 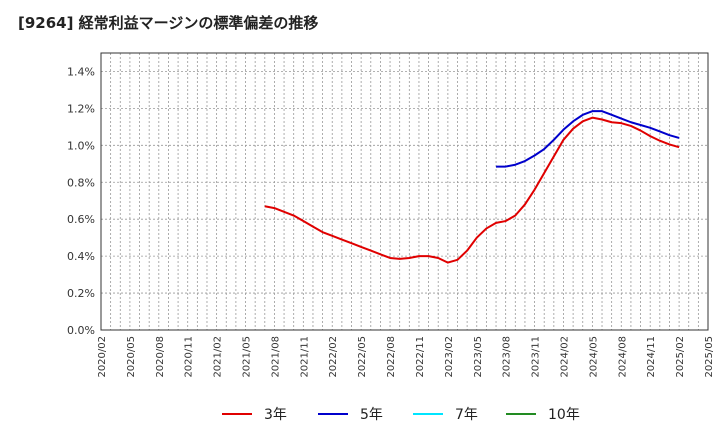 What do you see at coordinates (131, 357) in the screenshot?
I see `x-tick-label: 2020/05` at bounding box center [131, 357].